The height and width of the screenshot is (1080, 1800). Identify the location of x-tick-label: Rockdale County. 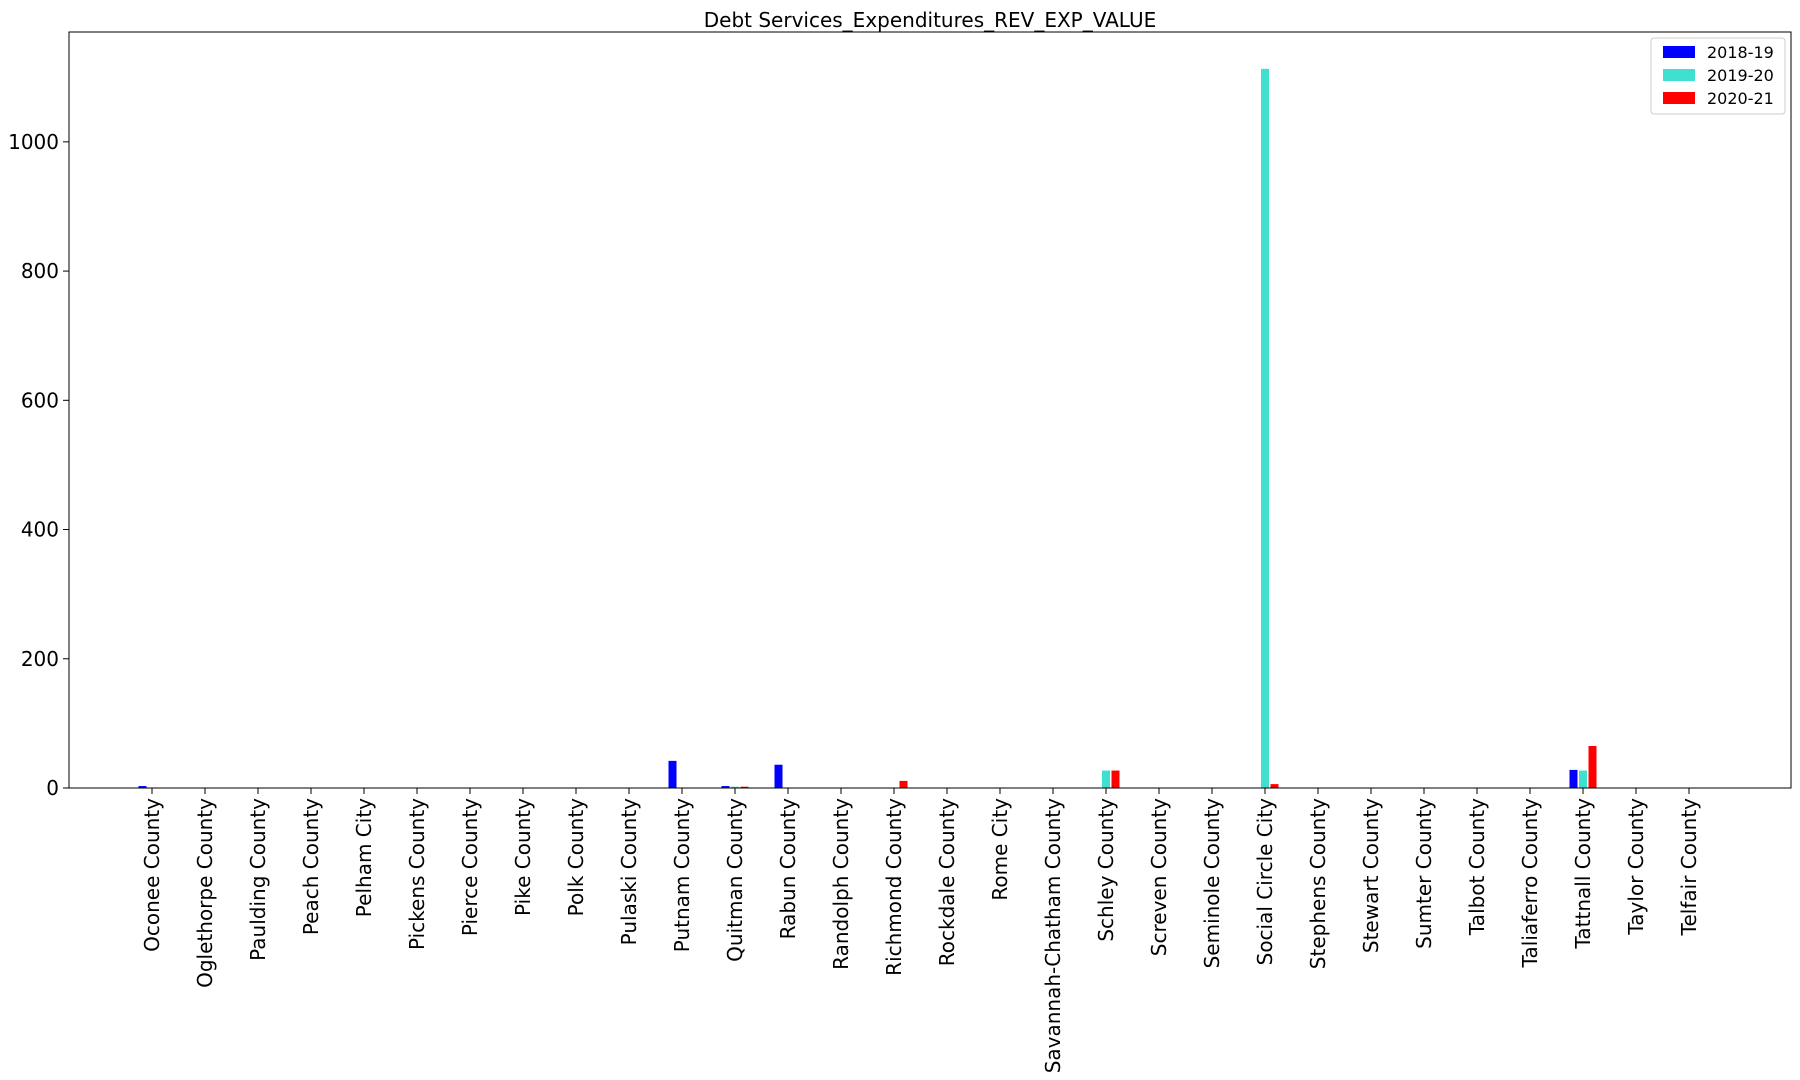
(947, 882).